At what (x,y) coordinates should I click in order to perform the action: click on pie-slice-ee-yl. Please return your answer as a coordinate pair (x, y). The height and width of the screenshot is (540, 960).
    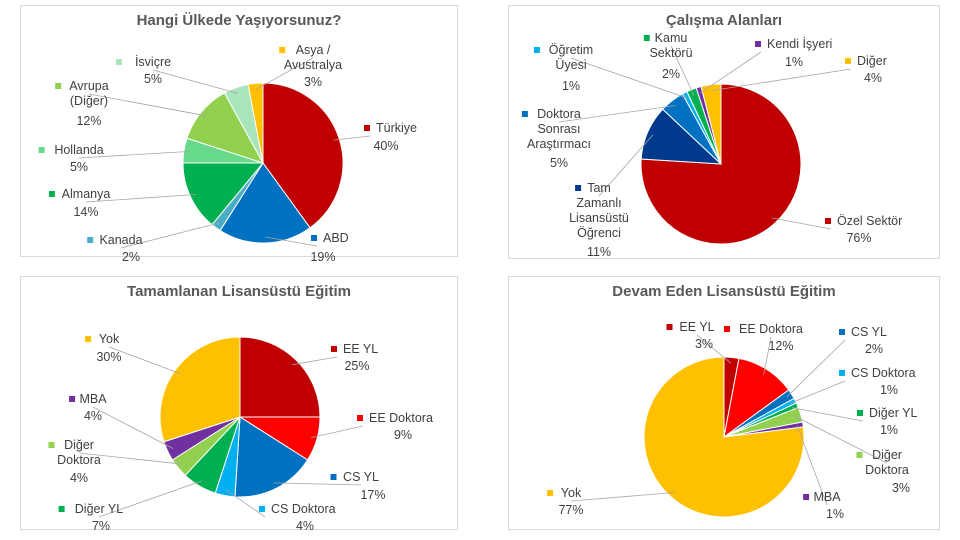
    Looking at the image, I should click on (280, 377).